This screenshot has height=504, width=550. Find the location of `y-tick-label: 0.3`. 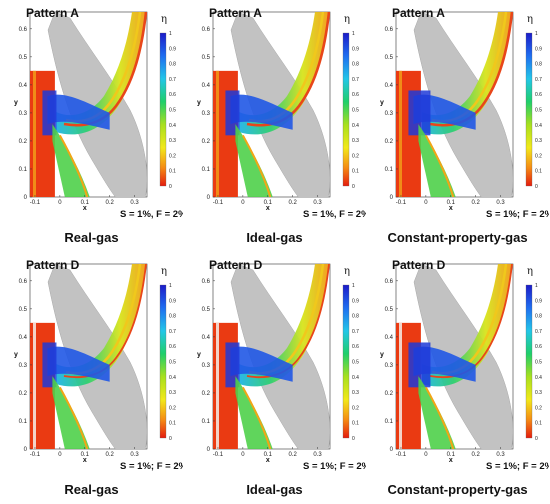

y-tick-label: 0.3 is located at coordinates (389, 114).